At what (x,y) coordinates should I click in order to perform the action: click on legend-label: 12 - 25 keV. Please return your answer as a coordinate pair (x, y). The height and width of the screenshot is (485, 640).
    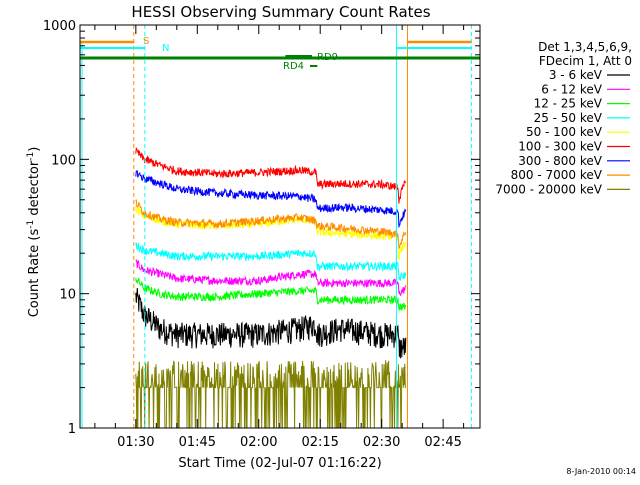
    Looking at the image, I should click on (568, 104).